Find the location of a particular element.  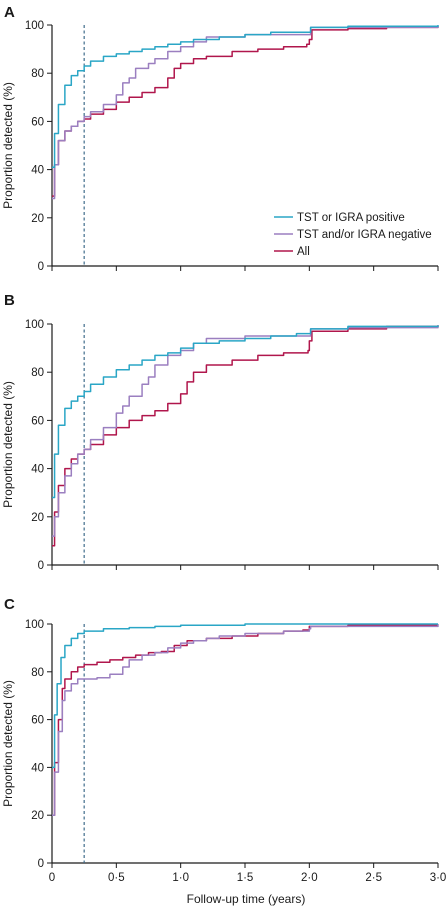

x-tick-label: 2·0 is located at coordinates (309, 878).